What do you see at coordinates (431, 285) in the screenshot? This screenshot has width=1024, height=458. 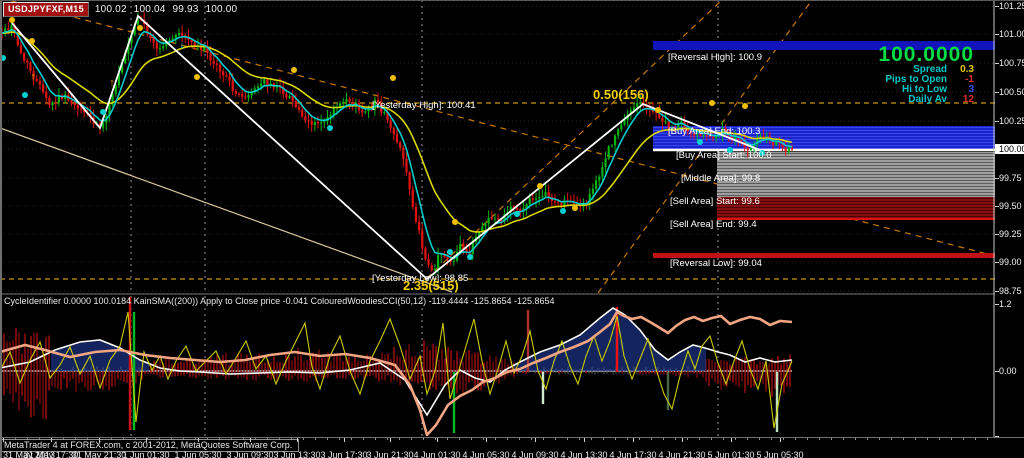 I see `chart-label: 2.35(515)` at bounding box center [431, 285].